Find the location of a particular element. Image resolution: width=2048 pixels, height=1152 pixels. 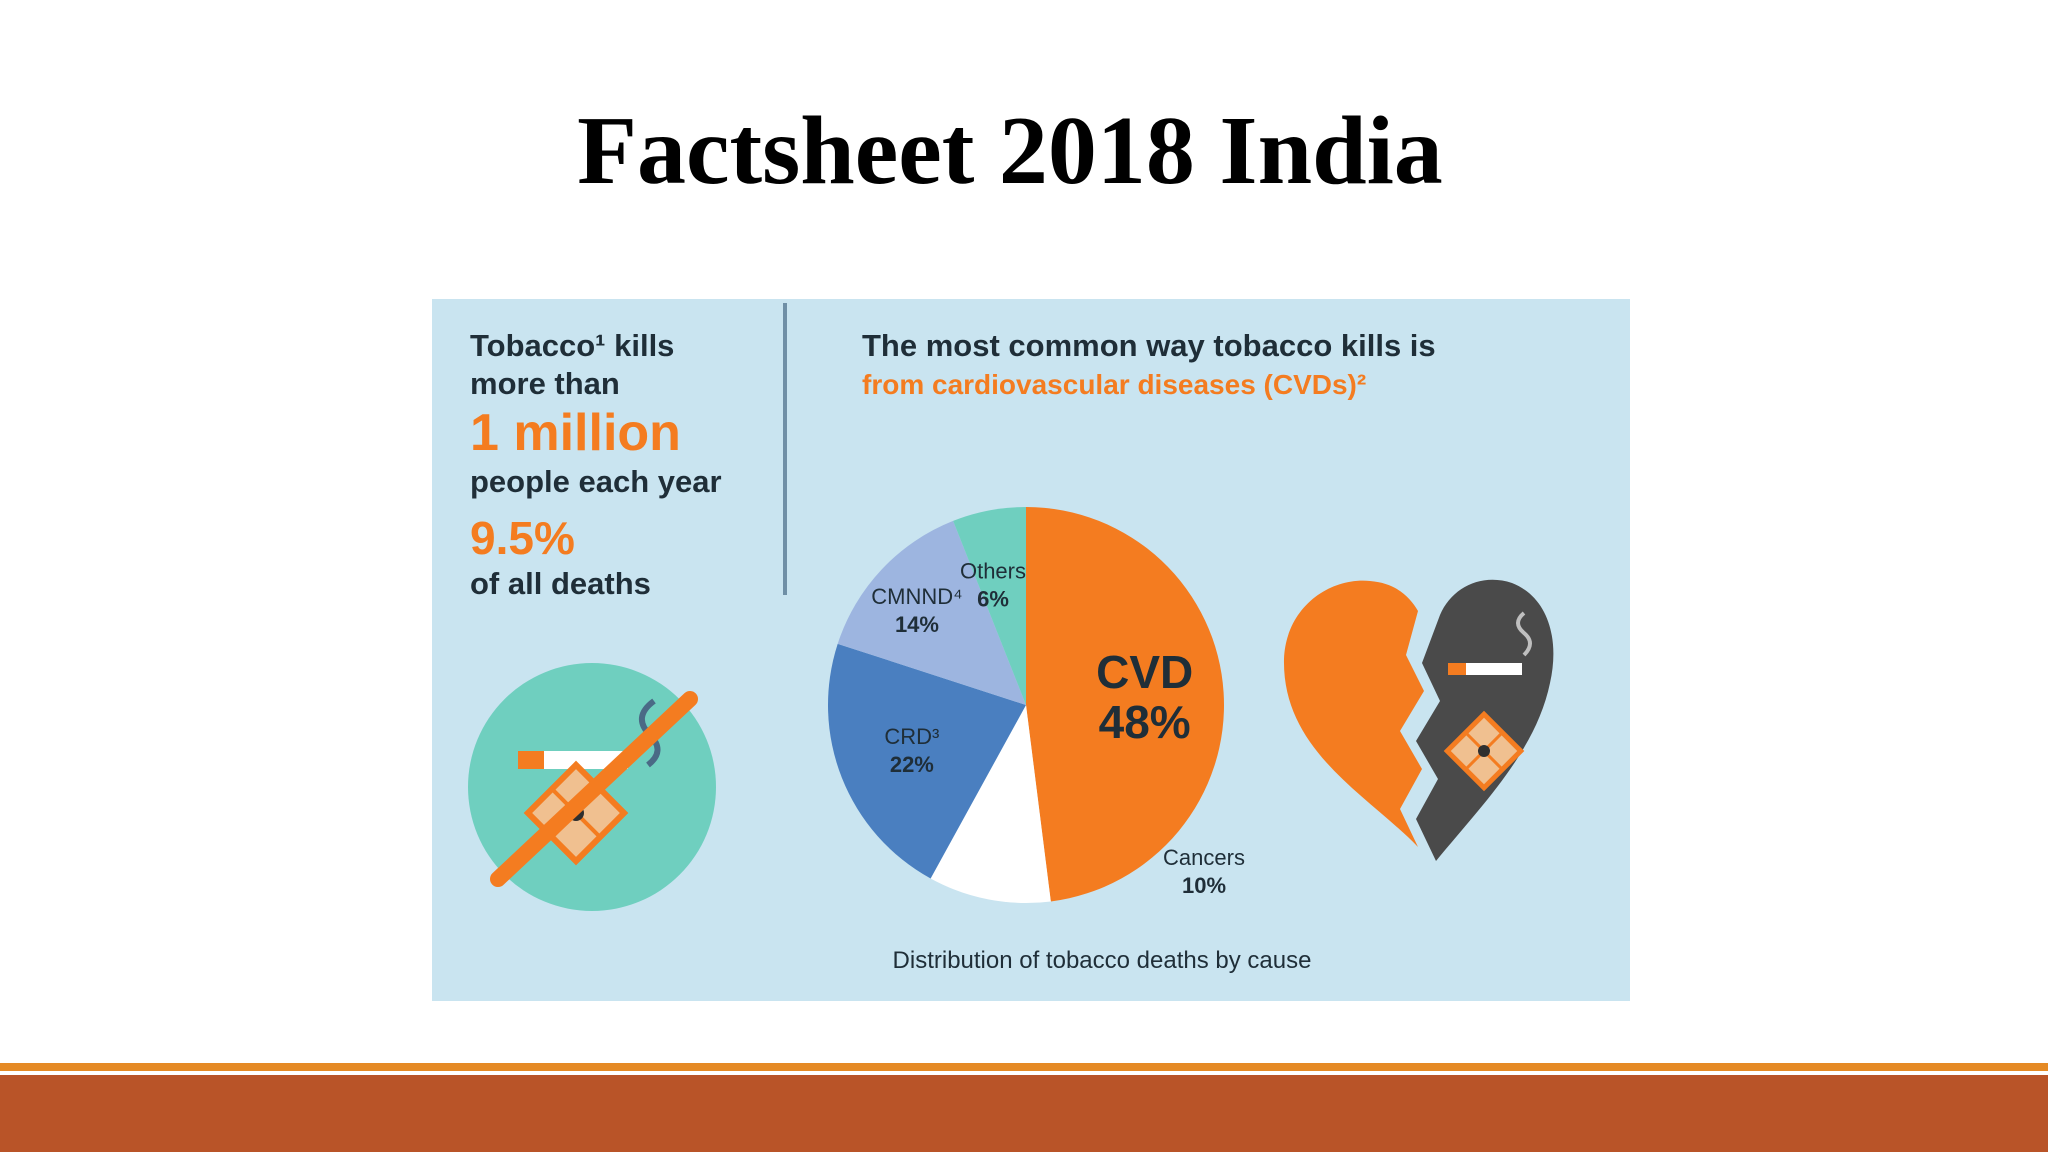

headline-line-2: from cardiovascular diseases (CVDs)² is located at coordinates (1114, 384).